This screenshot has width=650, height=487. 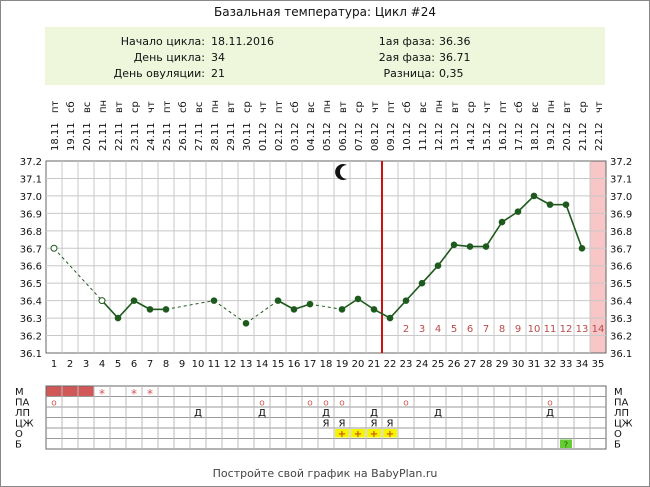 I want to click on date-label: 08.12, so click(x=375, y=136).